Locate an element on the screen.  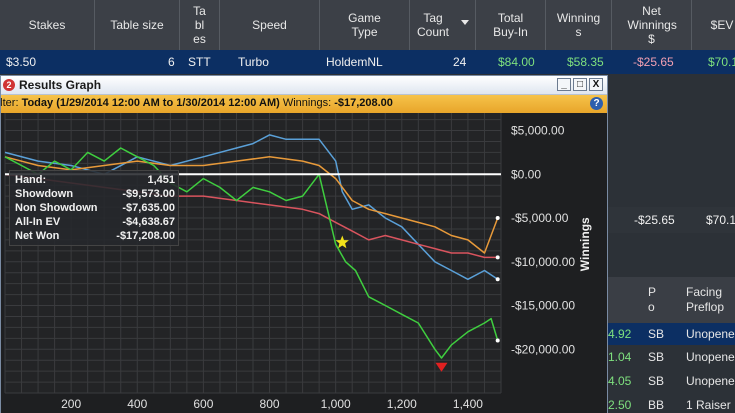
column-header-total-buy-in: Total Buy-In is located at coordinates (511, 25).